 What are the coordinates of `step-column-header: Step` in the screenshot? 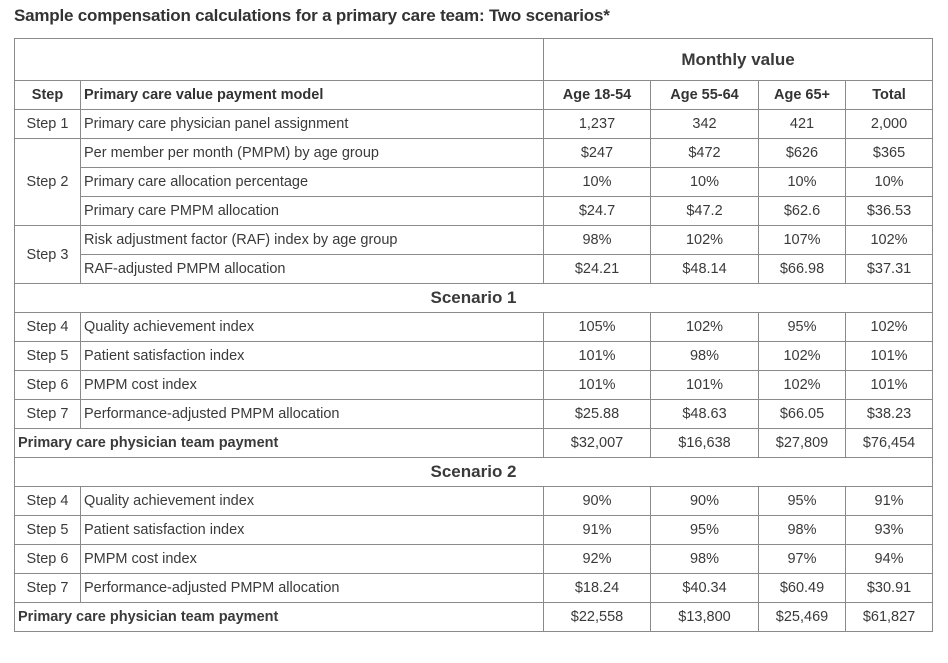 It's located at (47, 95).